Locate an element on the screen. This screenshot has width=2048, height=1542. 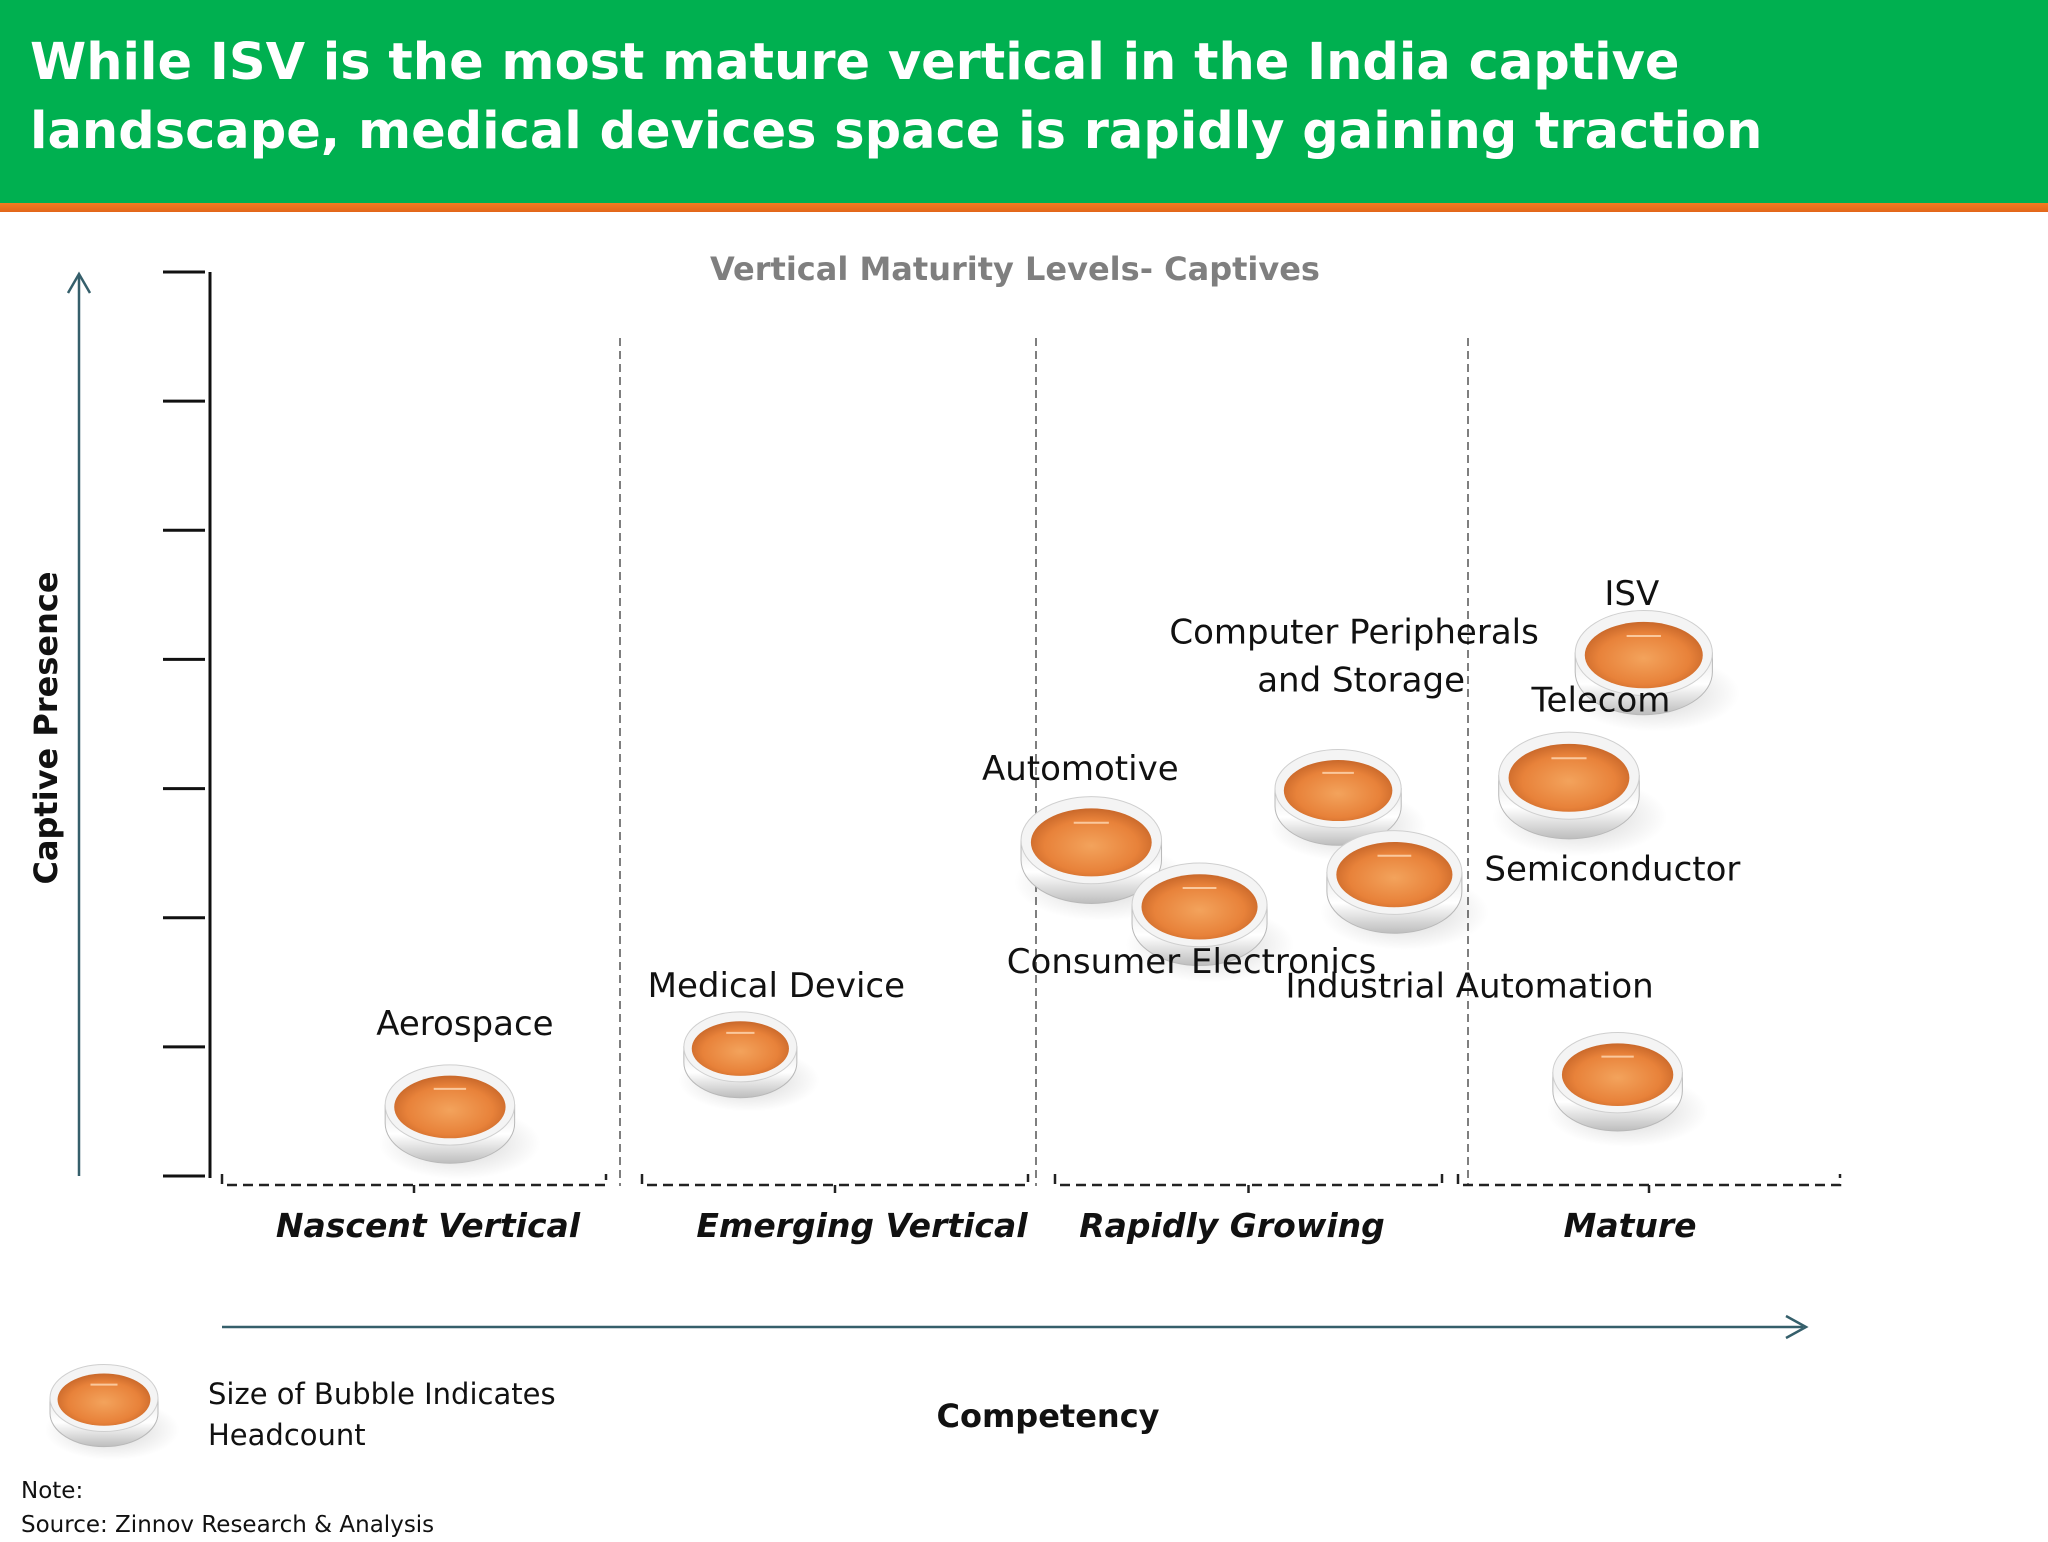
stage-label: Mature is located at coordinates (1629, 1225).